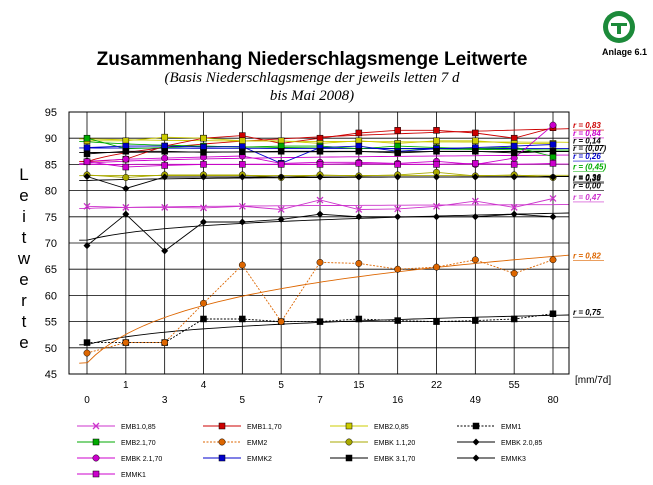 The image size is (653, 485). I want to click on correlation-label: r = 0,38, so click(587, 178).